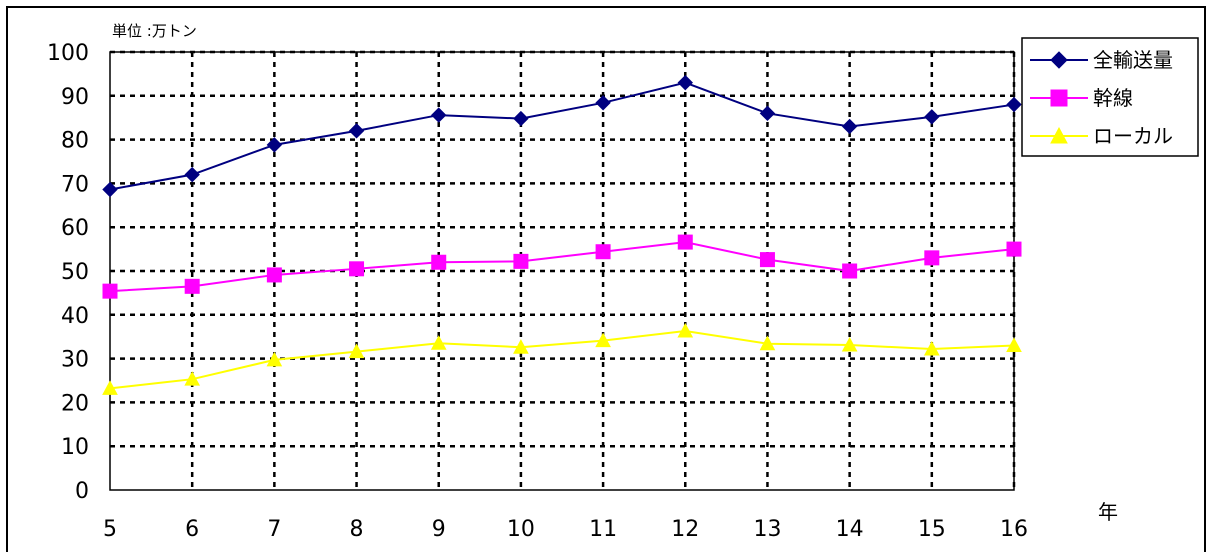  What do you see at coordinates (68, 53) in the screenshot?
I see `y-tick-label: 100` at bounding box center [68, 53].